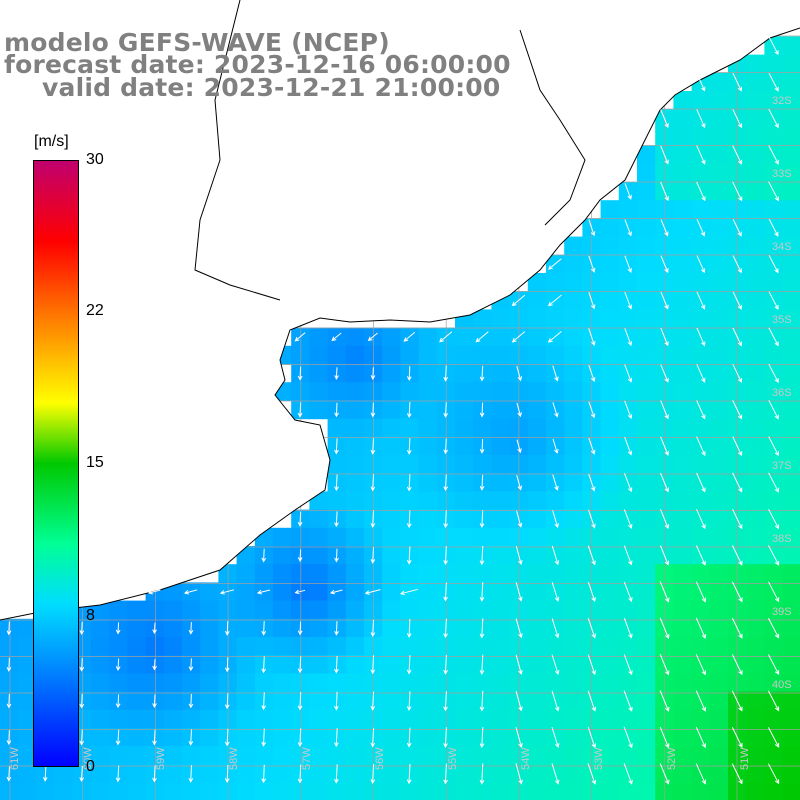 The image size is (800, 800). What do you see at coordinates (237, 150) in the screenshot?
I see `border-line` at bounding box center [237, 150].